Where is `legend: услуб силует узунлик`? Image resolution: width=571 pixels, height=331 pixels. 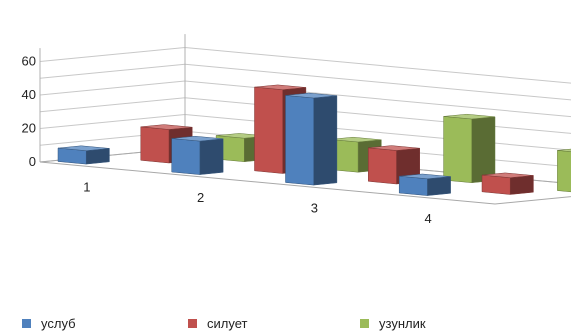 legend: услуб силует узунлик is located at coordinates (285, 321).